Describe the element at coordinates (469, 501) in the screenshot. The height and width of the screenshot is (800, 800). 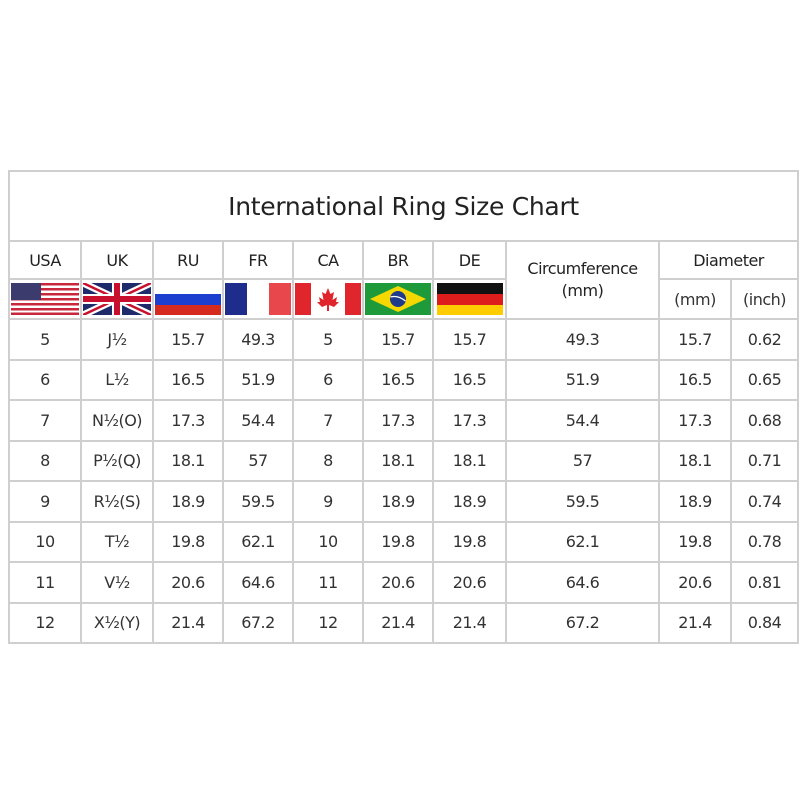
I see `cell-de: 18.9` at that location.